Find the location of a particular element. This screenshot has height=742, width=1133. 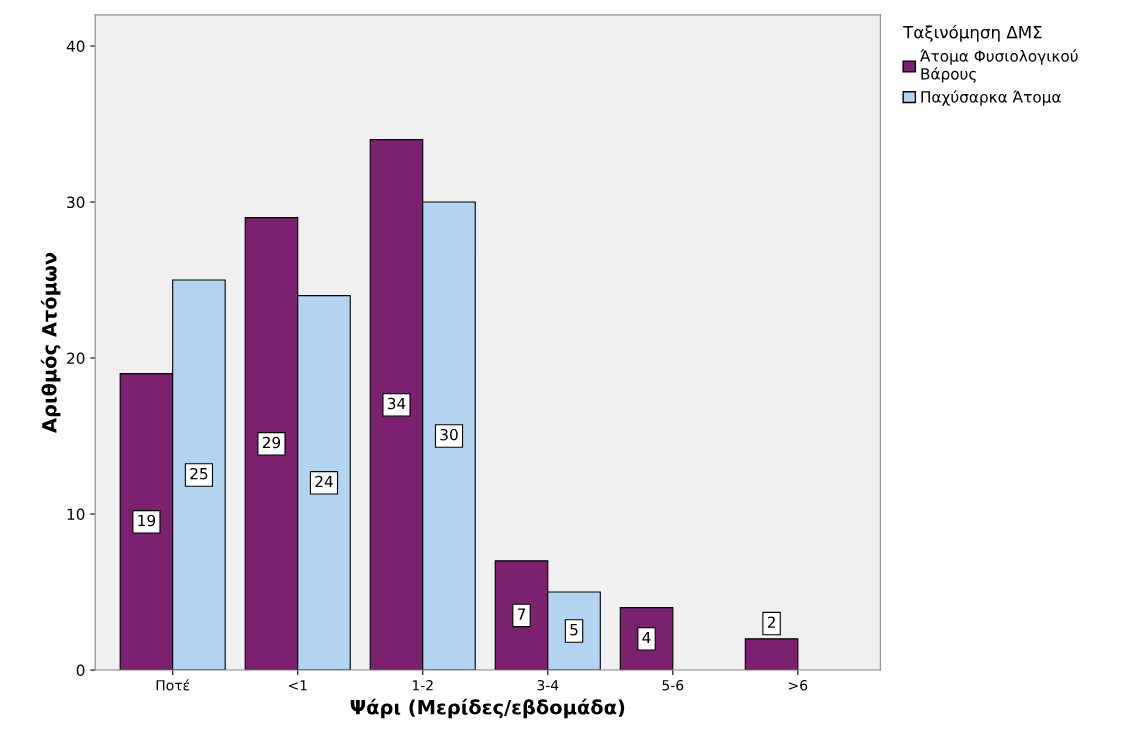

data-label: 19 is located at coordinates (147, 520).